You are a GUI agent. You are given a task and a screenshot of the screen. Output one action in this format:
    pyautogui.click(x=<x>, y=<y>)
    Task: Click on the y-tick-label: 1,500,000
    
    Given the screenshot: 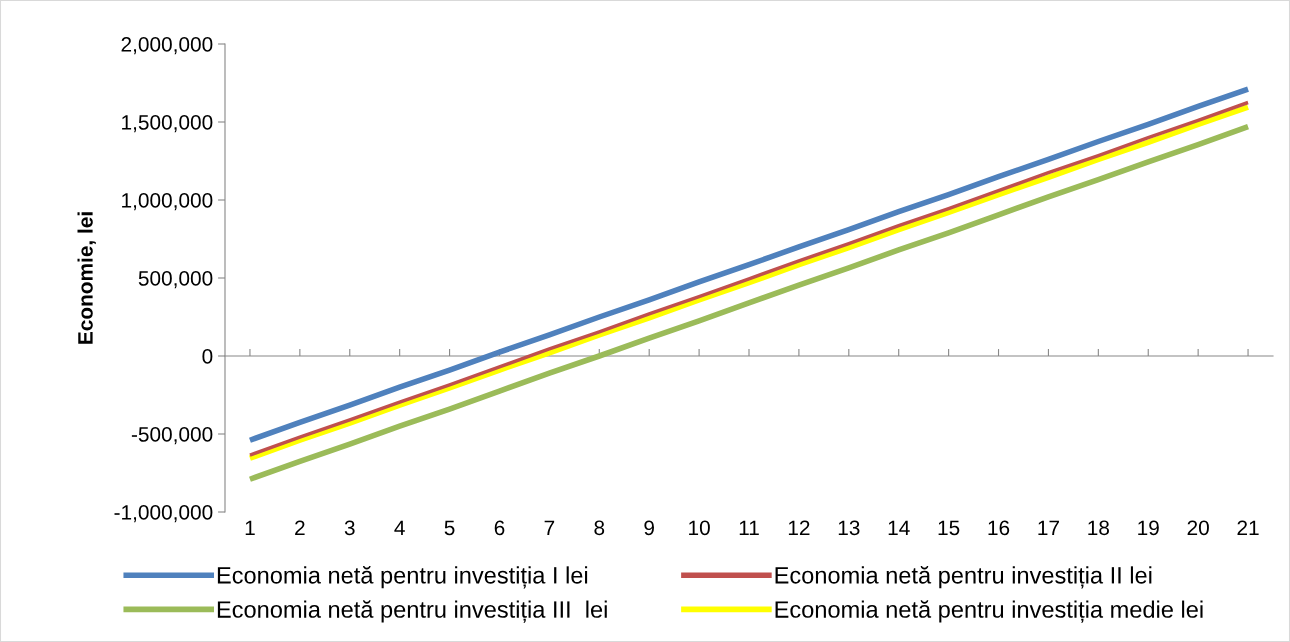 What is the action you would take?
    pyautogui.click(x=167, y=124)
    